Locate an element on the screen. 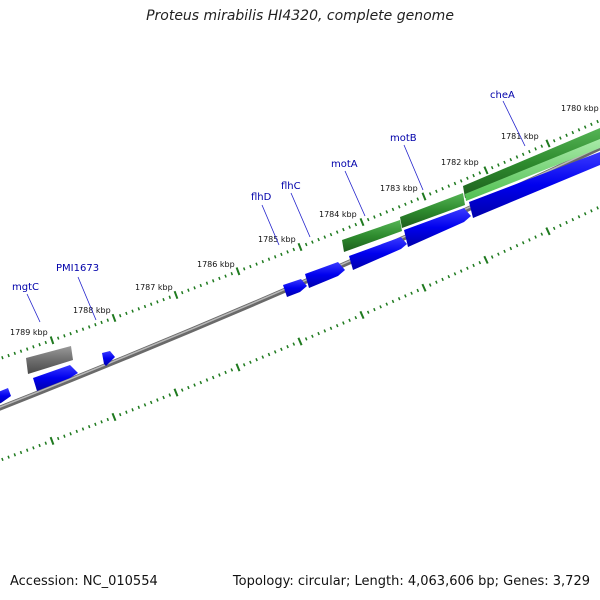  gene-label-pmi1673: PMI1673 is located at coordinates (77, 268).